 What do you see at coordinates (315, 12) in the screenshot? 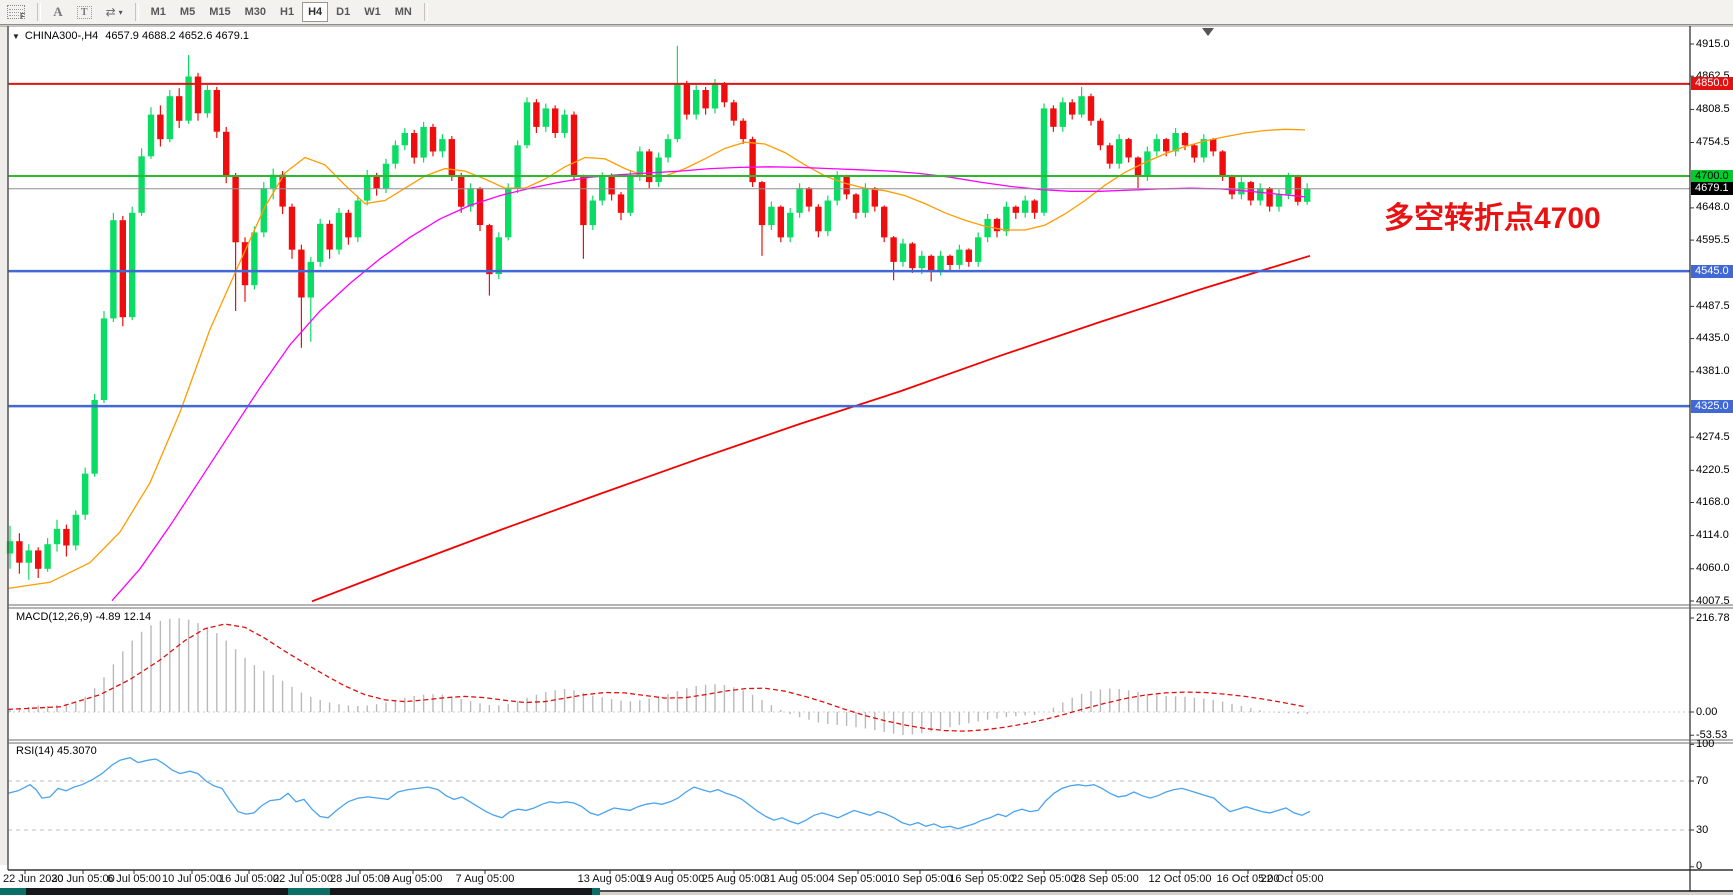
I see `timeframe-button-h4: H4` at bounding box center [315, 12].